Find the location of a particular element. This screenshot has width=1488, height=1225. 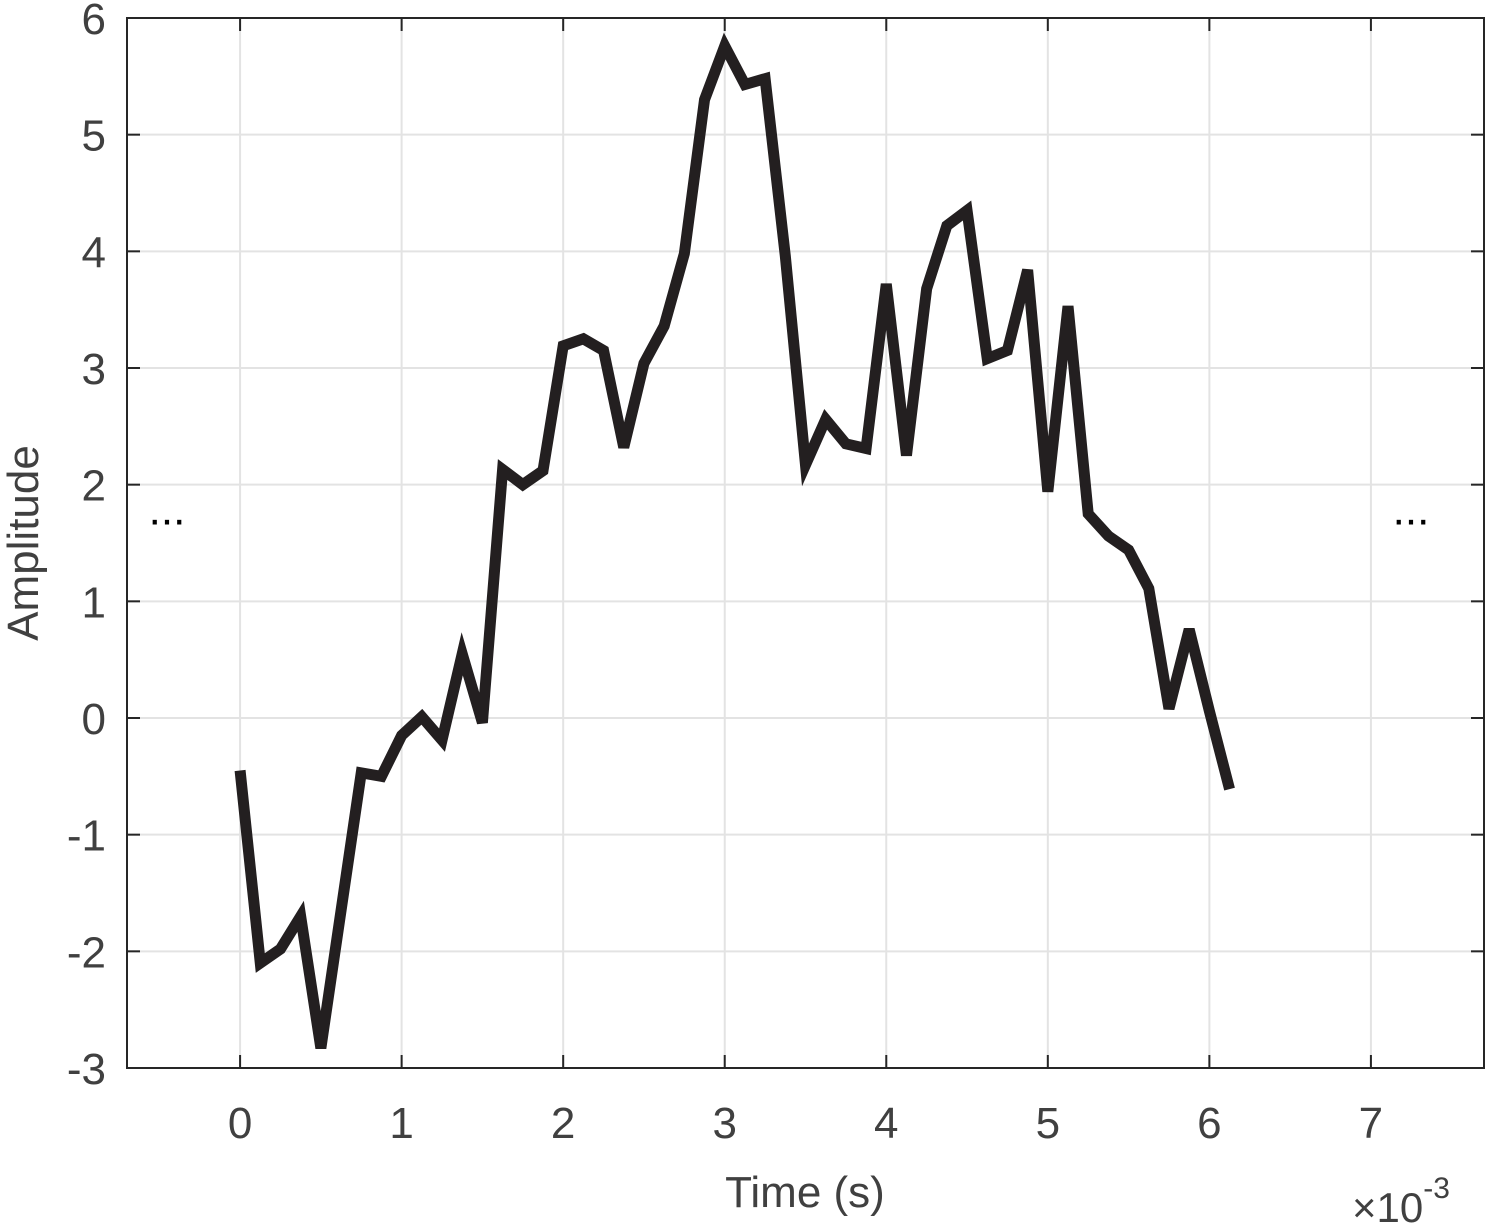

y-tick-label: 2 is located at coordinates (94, 486).